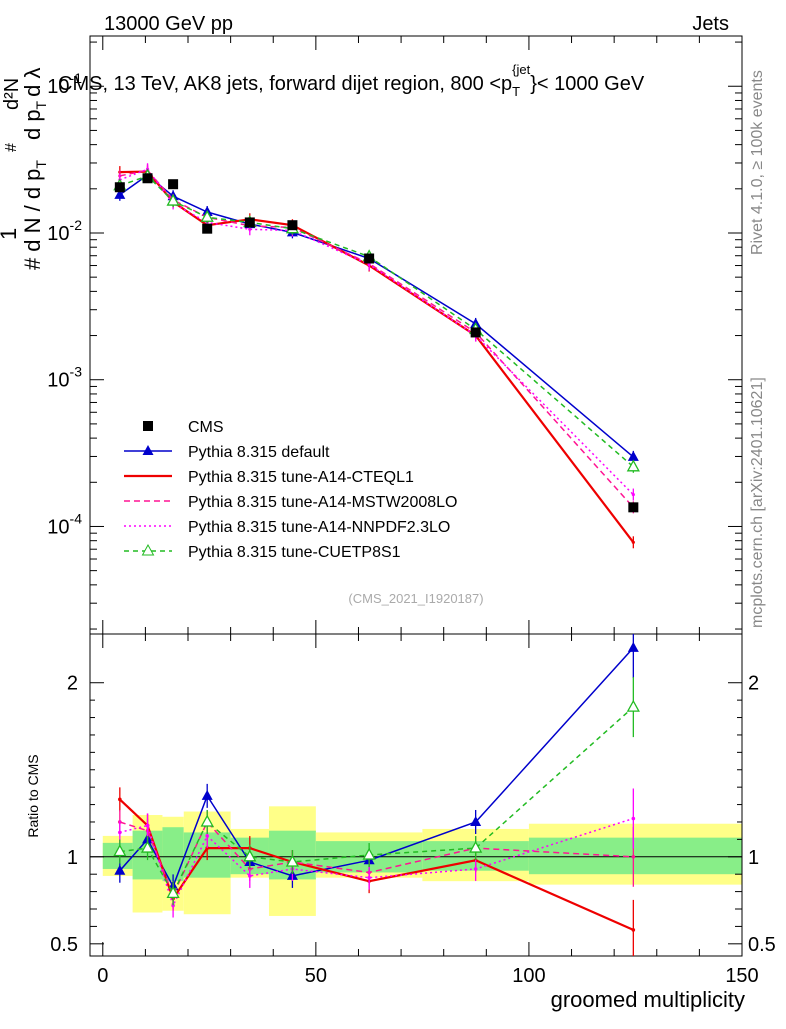 Image resolution: width=786 pixels, height=1029 pixels. What do you see at coordinates (72, 858) in the screenshot?
I see `ratio-y-tick-label: 1` at bounding box center [72, 858].